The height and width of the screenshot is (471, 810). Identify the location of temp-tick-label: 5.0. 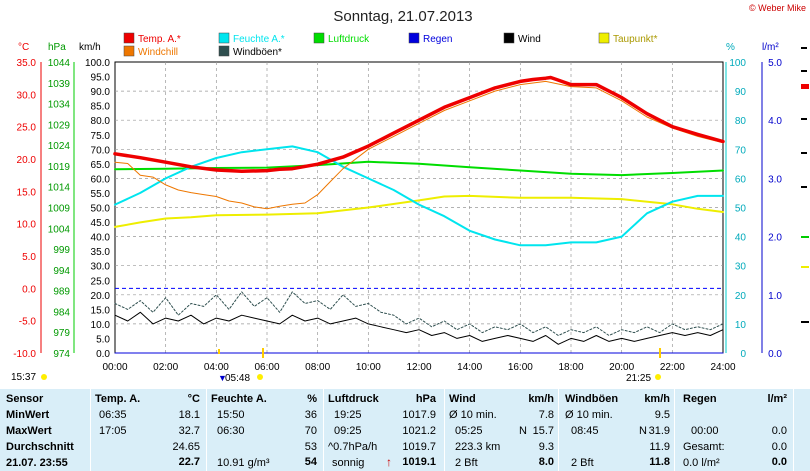
(29, 257).